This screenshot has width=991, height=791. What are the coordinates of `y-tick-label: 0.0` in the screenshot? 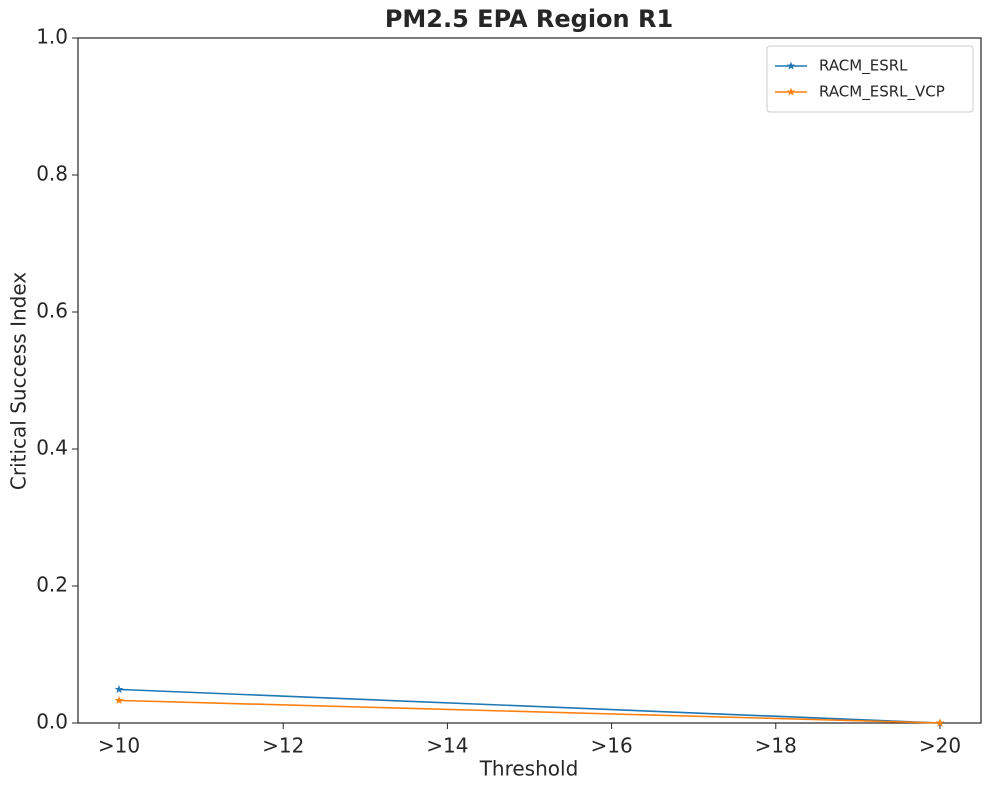 It's located at (52, 722).